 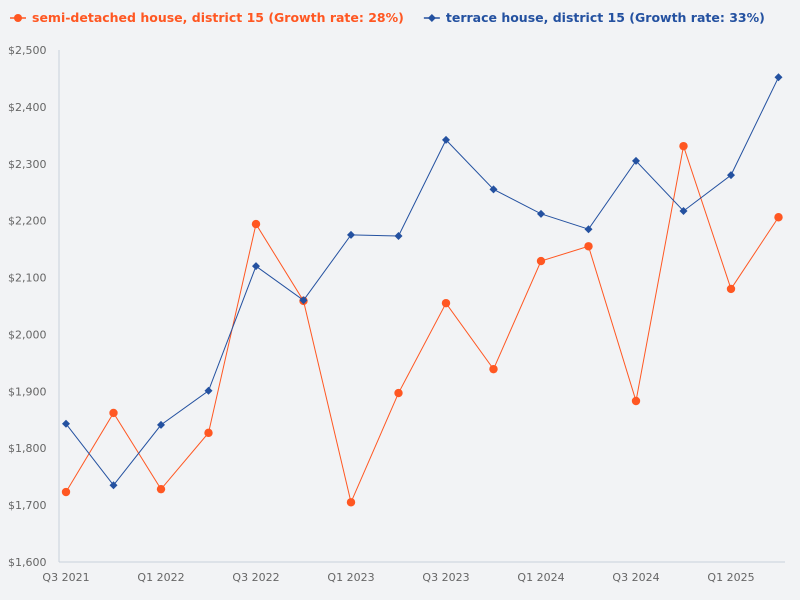 What do you see at coordinates (255, 577) in the screenshot?
I see `x-tick-label: Q3 2022` at bounding box center [255, 577].